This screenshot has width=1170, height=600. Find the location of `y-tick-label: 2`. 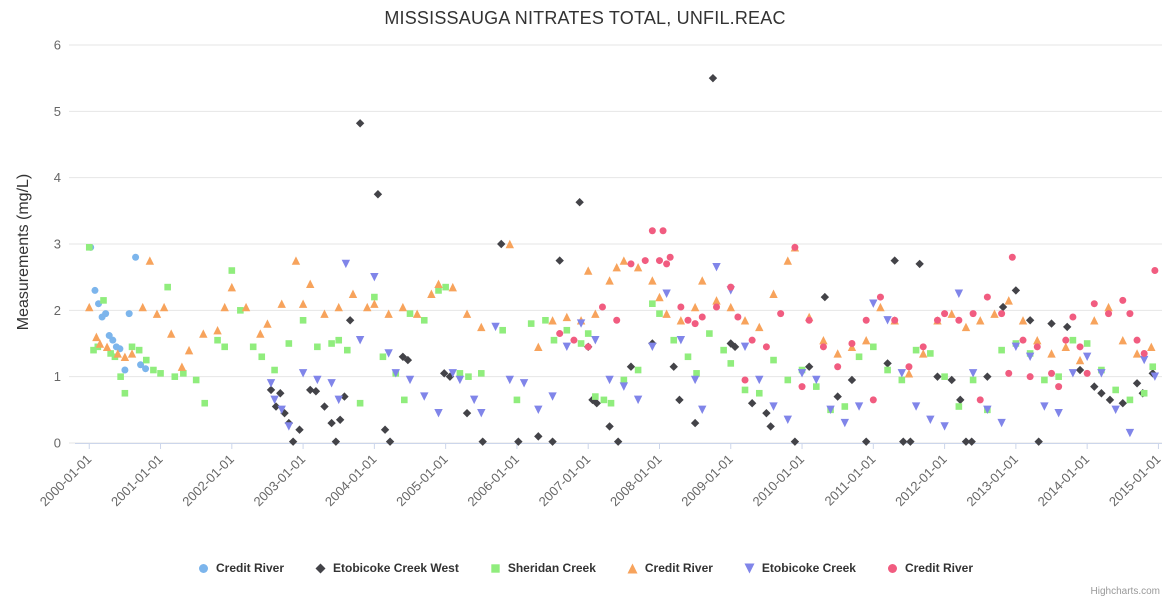

y-tick-label: 2 is located at coordinates (57, 310).